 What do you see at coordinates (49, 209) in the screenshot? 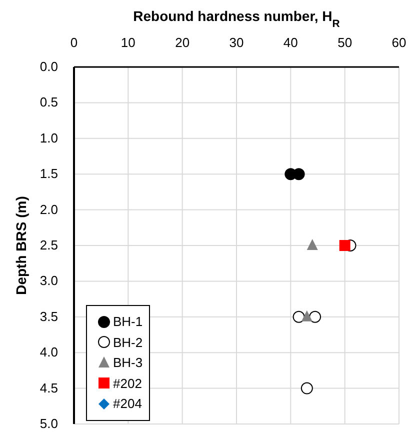
I see `y-tick-label: 2.0` at bounding box center [49, 209].